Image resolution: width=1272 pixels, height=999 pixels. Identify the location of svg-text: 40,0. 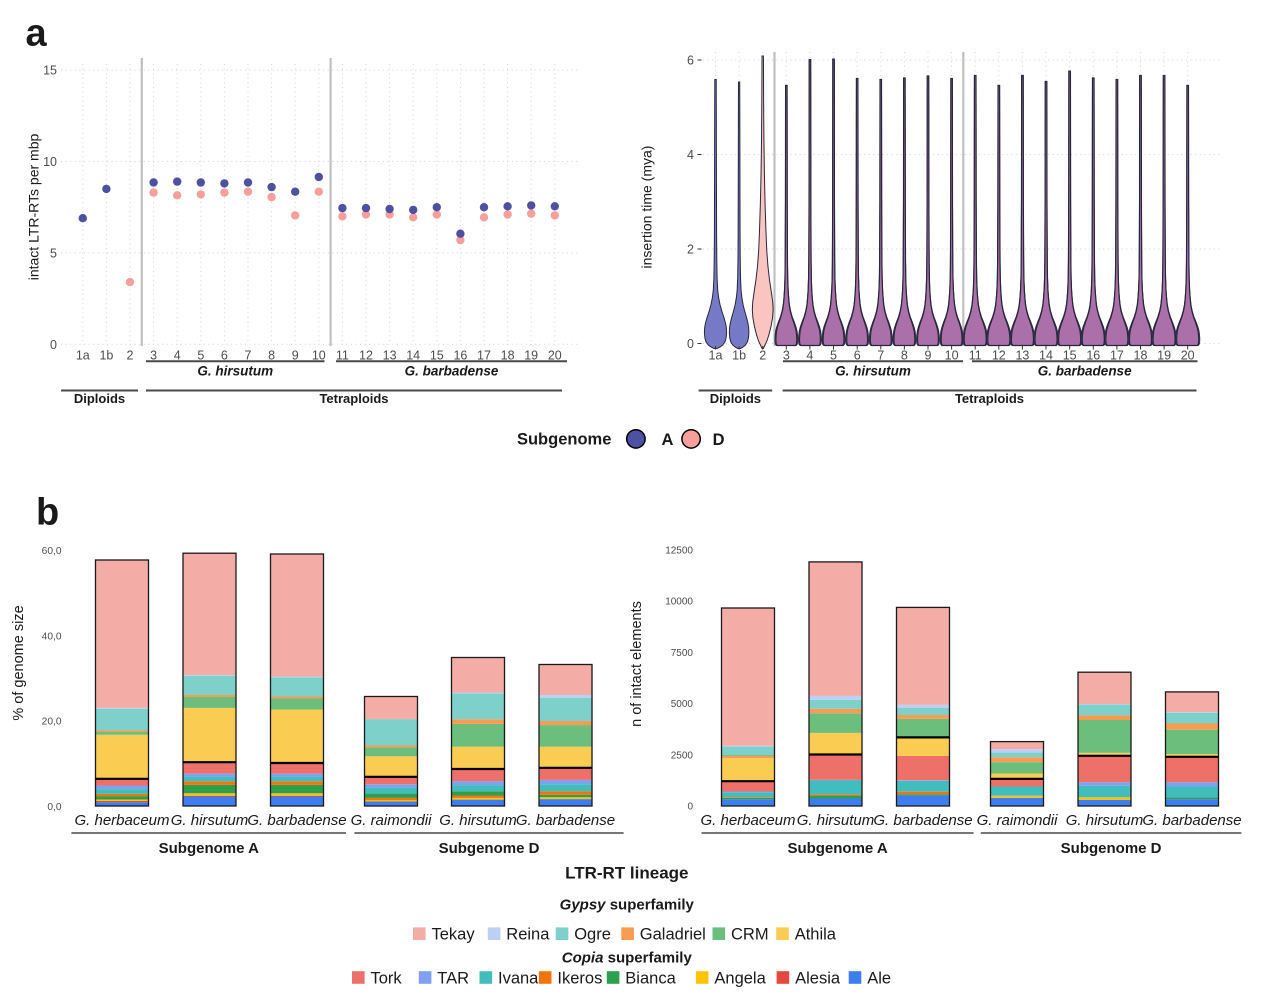
(52, 636).